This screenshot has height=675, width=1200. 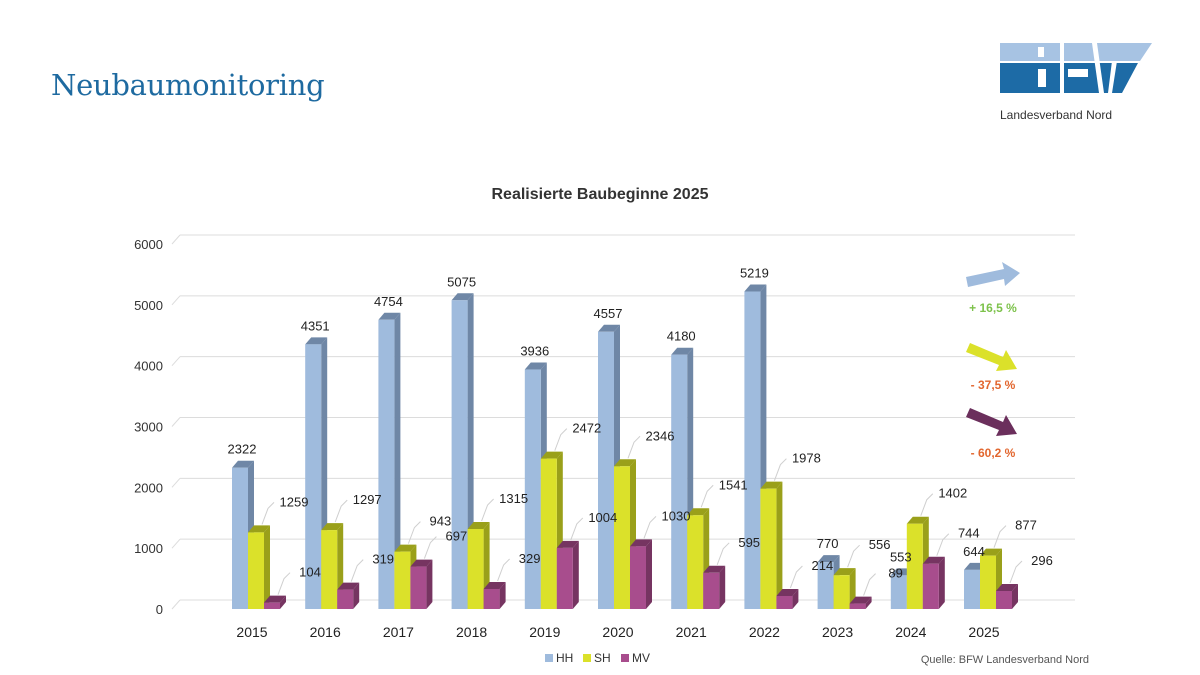 What do you see at coordinates (461, 281) in the screenshot?
I see `data-label-hh-2018: 5075` at bounding box center [461, 281].